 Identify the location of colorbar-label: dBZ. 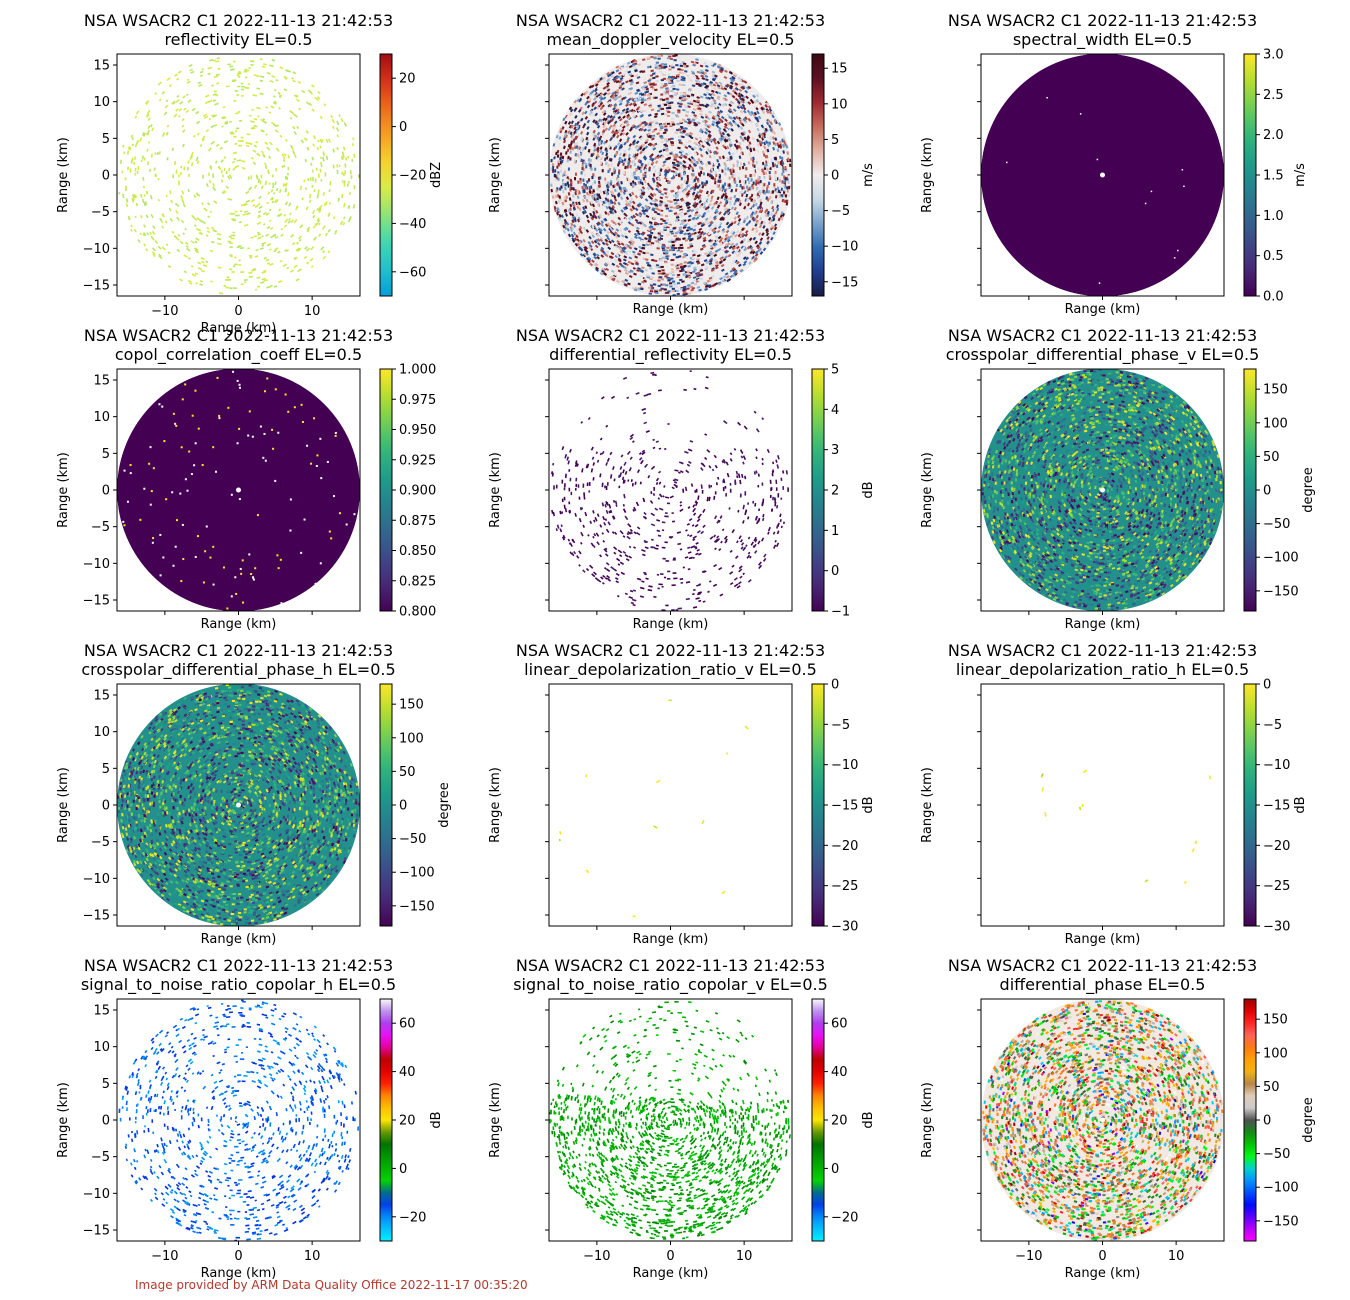
(436, 175).